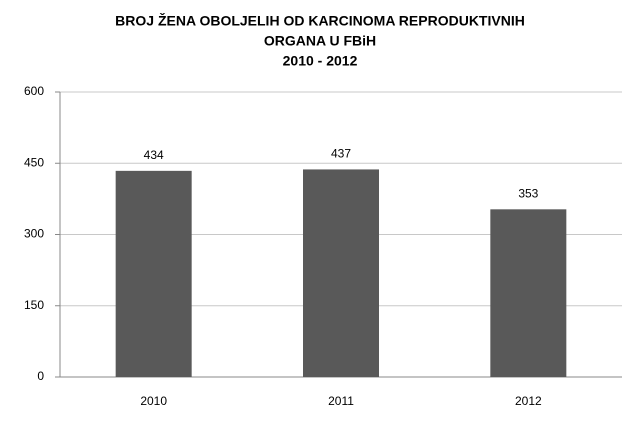  What do you see at coordinates (34, 234) in the screenshot?
I see `y-tick-label: 300` at bounding box center [34, 234].